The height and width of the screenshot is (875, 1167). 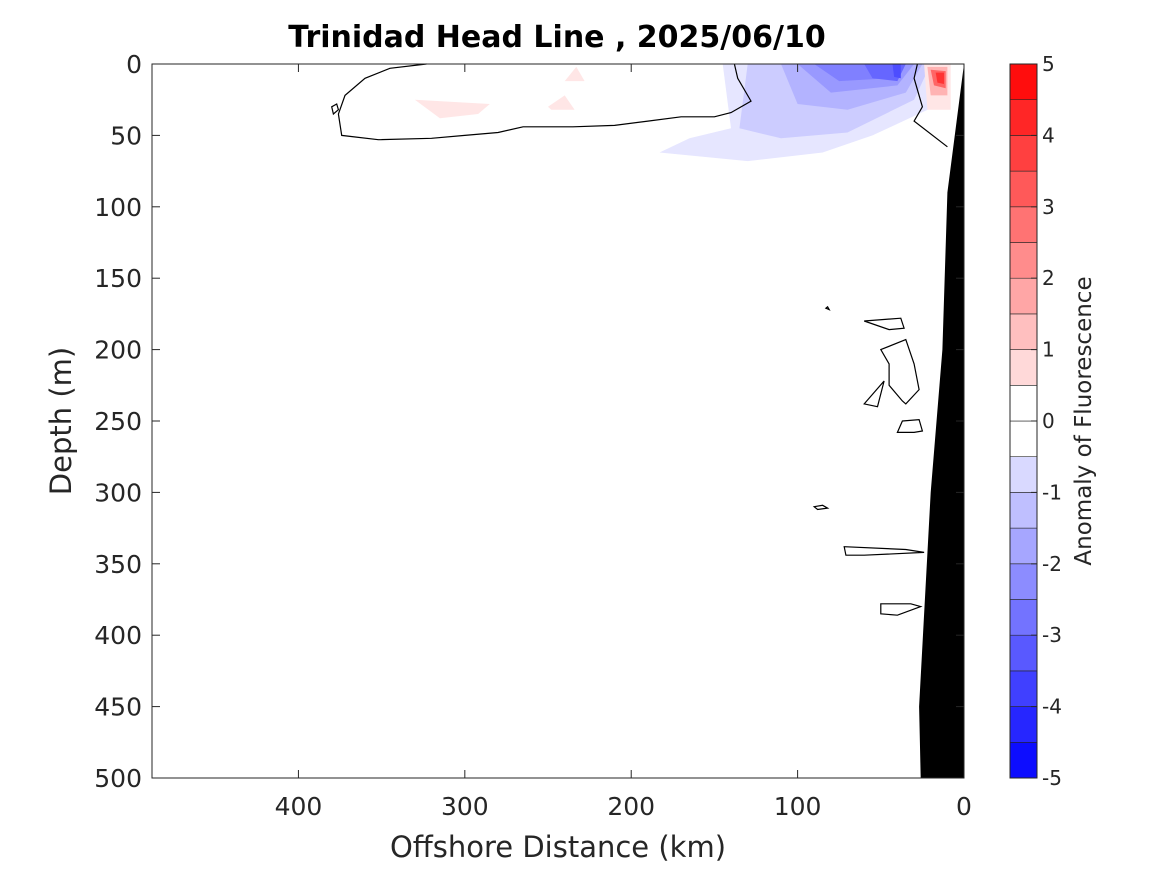 I want to click on y-tick-label-50: 50, so click(x=126, y=135).